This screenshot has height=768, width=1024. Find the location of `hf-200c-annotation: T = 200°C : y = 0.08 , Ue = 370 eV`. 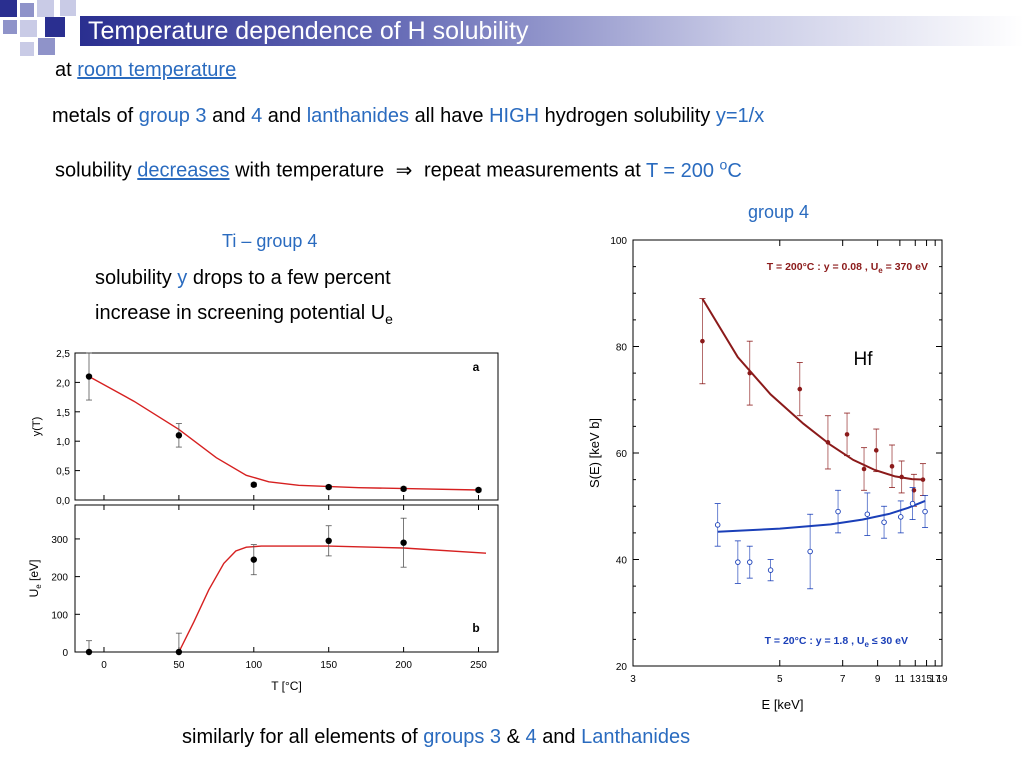

hf-200c-annotation: T = 200°C : y = 0.08 , Ue = 370 eV is located at coordinates (847, 268).